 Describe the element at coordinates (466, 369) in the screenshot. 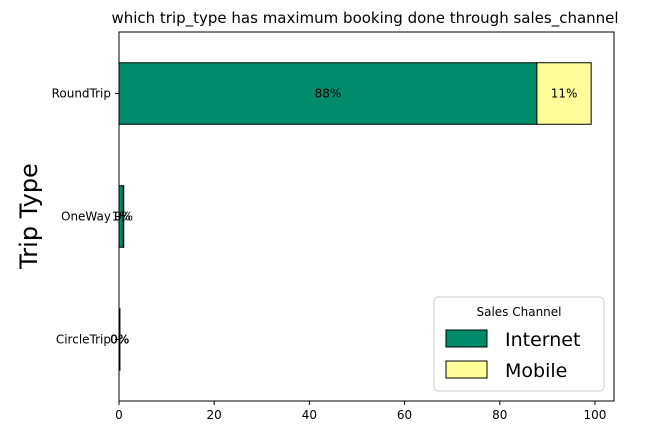

I see `legend-swatch-mobile` at that location.